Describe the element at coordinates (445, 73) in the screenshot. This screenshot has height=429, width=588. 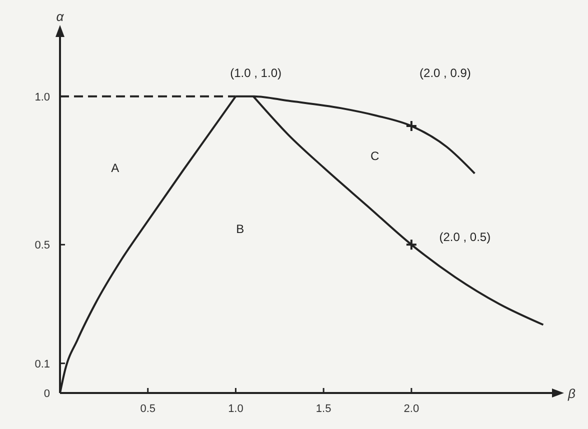
I see `annotation: (2.0 , 0.9)` at that location.